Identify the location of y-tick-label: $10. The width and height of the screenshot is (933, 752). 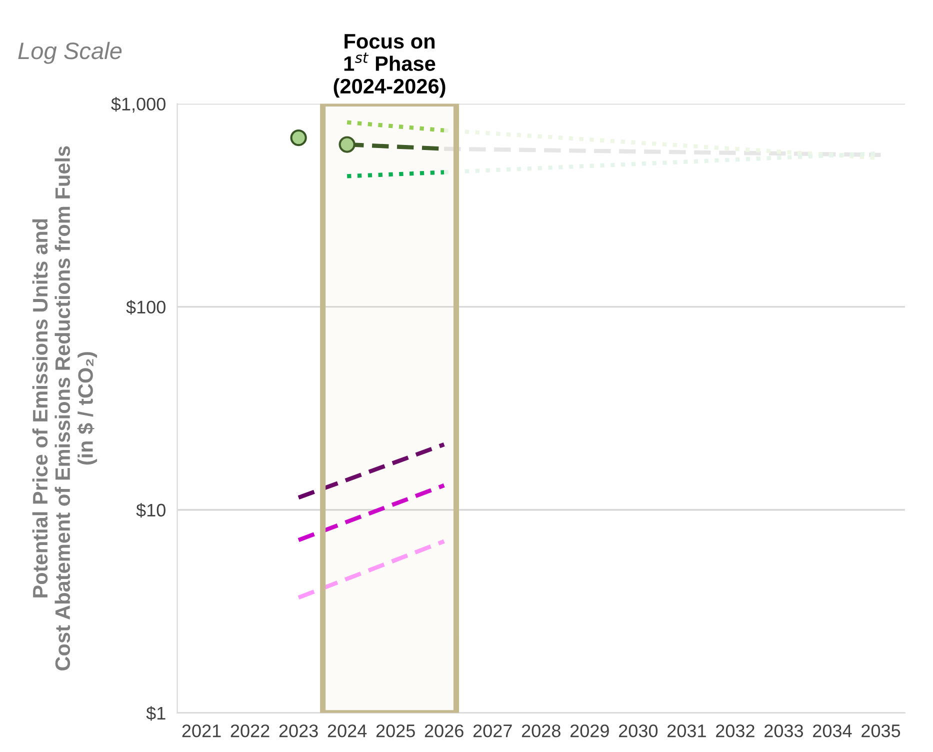
(151, 510).